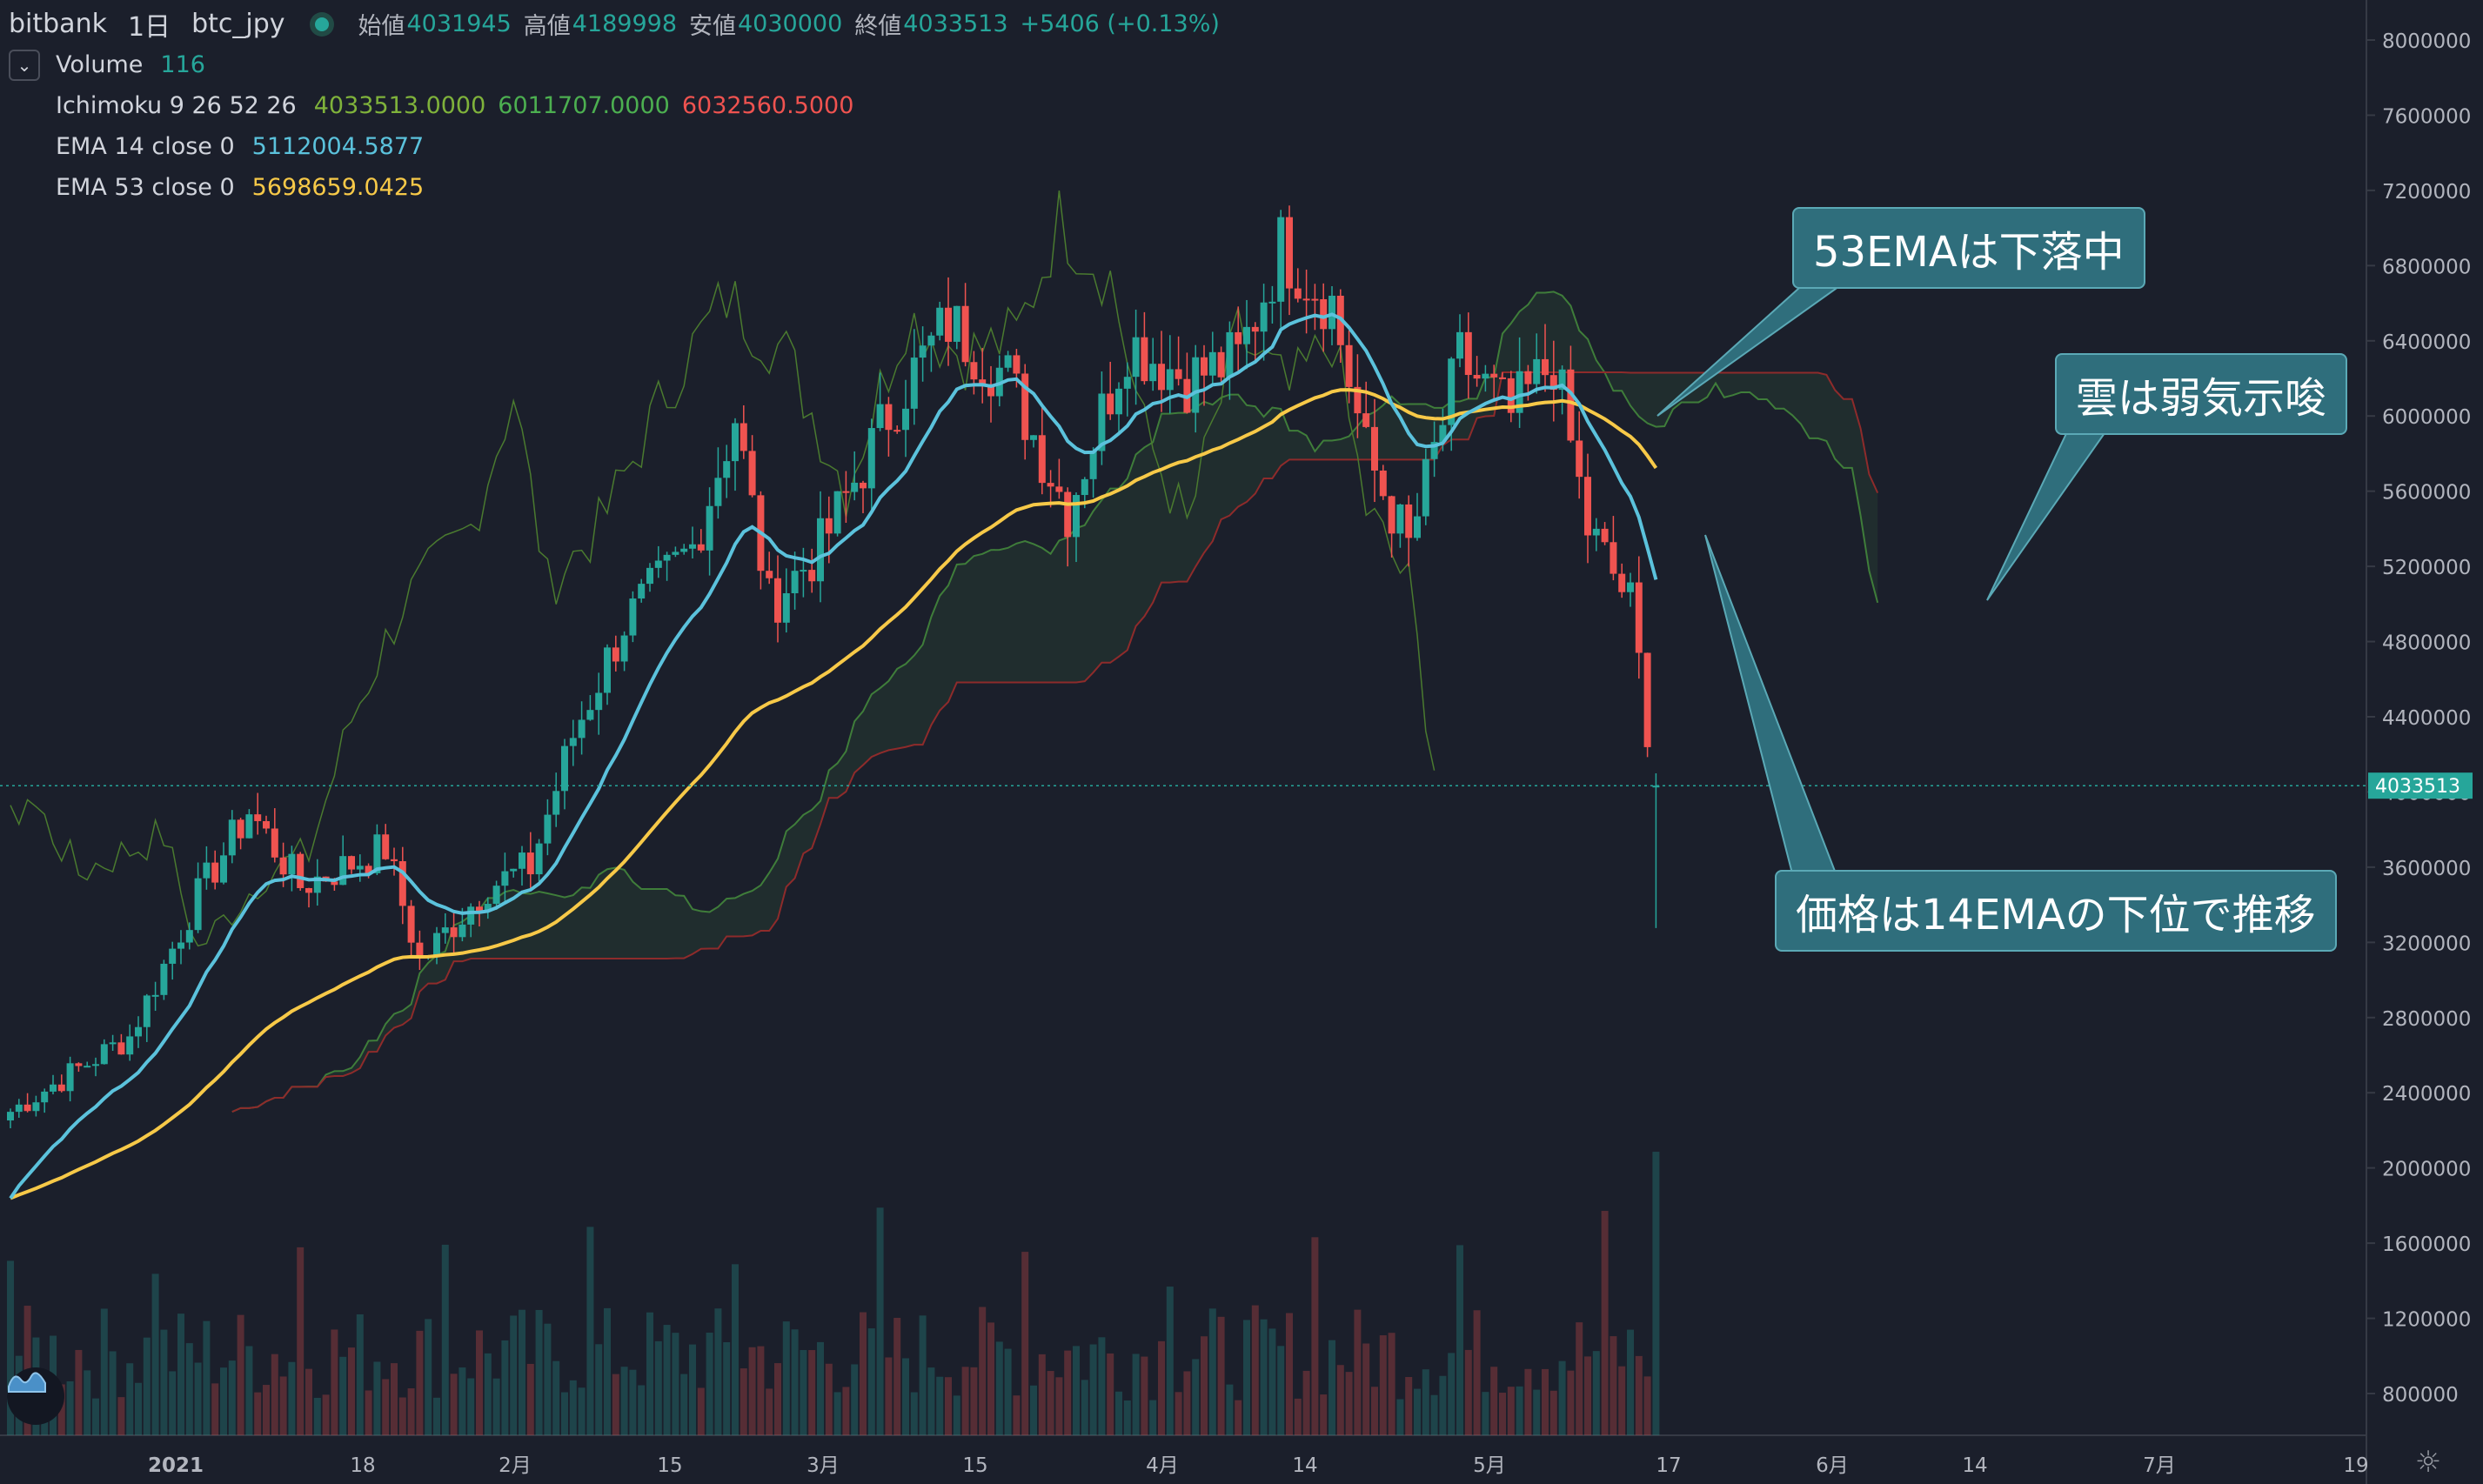  I want to click on y-tick-label: 5600000, so click(2426, 493).